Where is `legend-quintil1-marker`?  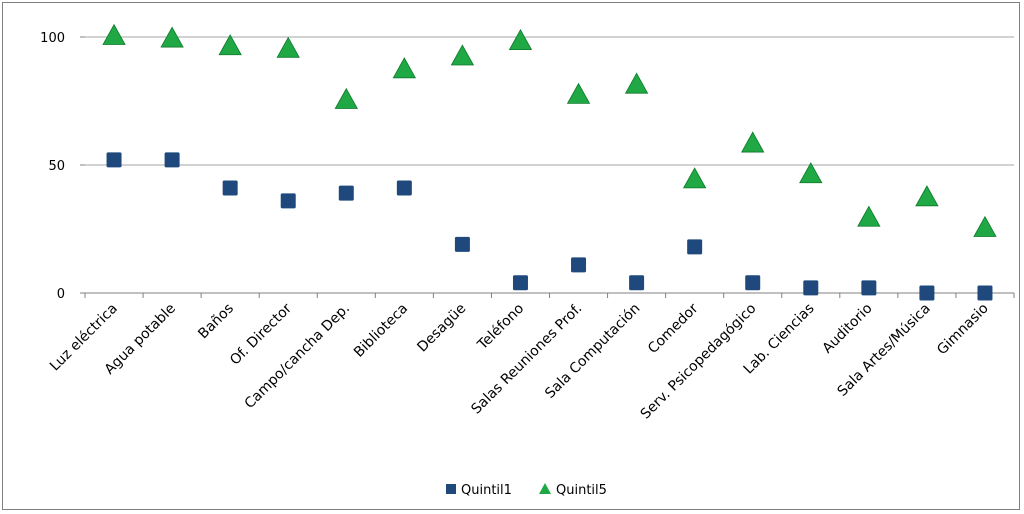 legend-quintil1-marker is located at coordinates (451, 489).